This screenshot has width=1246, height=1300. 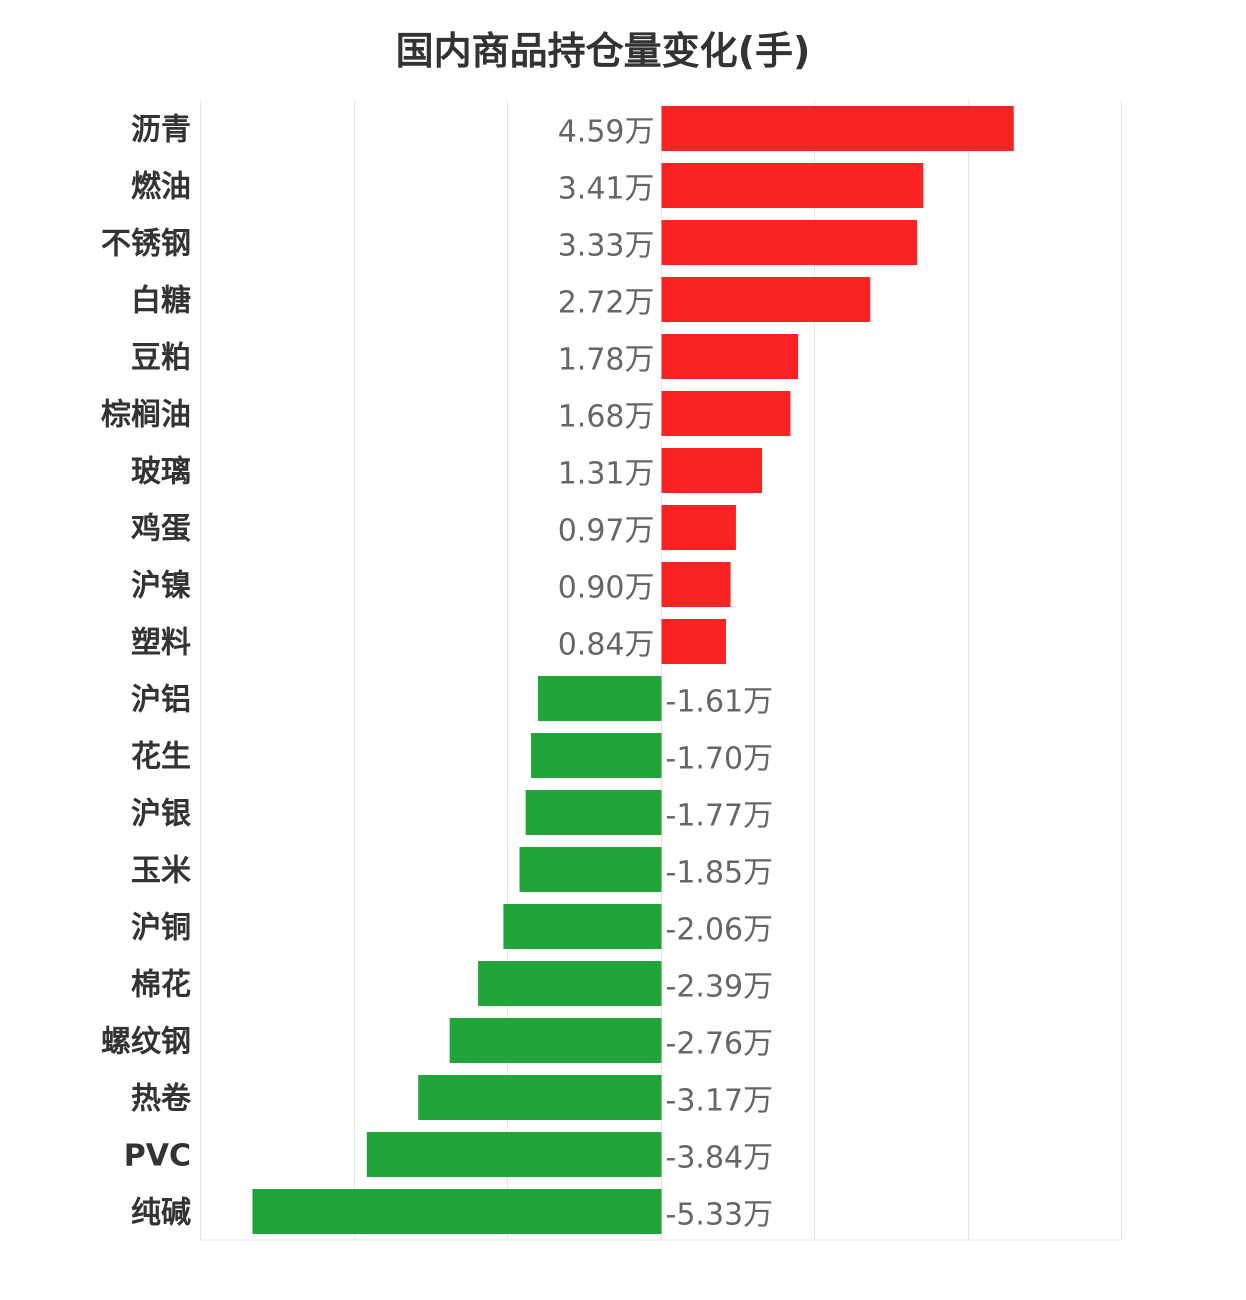 I want to click on category-label: PVC, so click(x=157, y=1156).